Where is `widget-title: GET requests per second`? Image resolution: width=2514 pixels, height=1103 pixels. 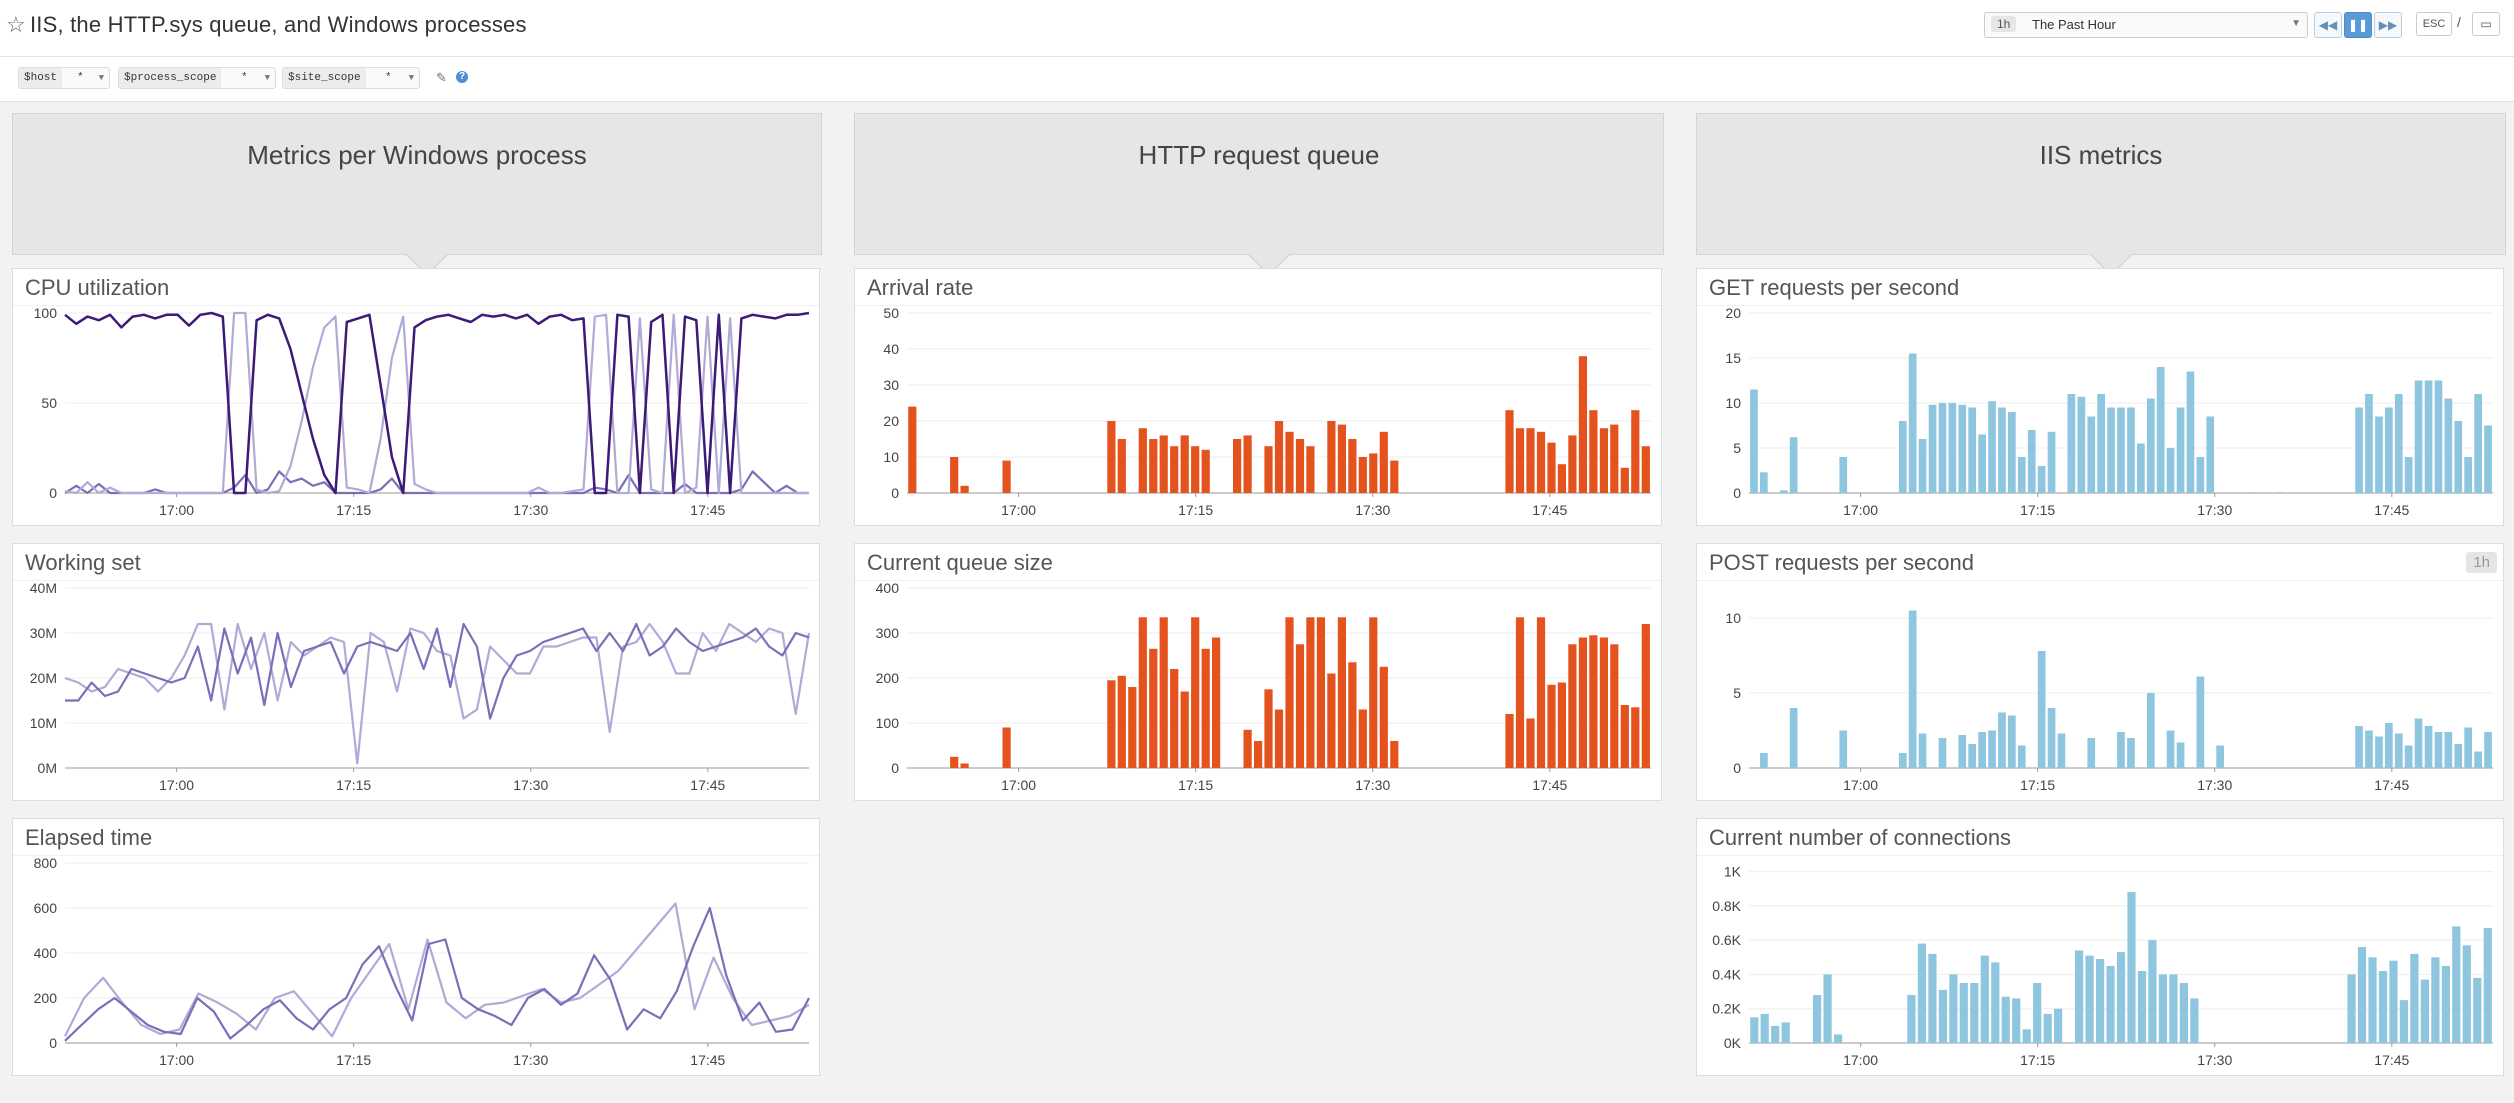 widget-title: GET requests per second is located at coordinates (1834, 287).